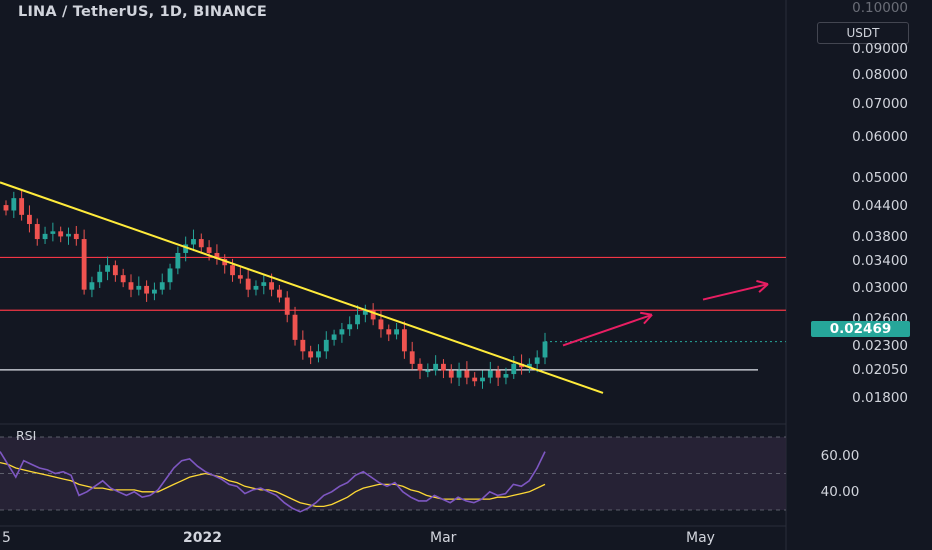 The width and height of the screenshot is (932, 550). I want to click on price-tick-label-cut: 0.10000, so click(880, 8).